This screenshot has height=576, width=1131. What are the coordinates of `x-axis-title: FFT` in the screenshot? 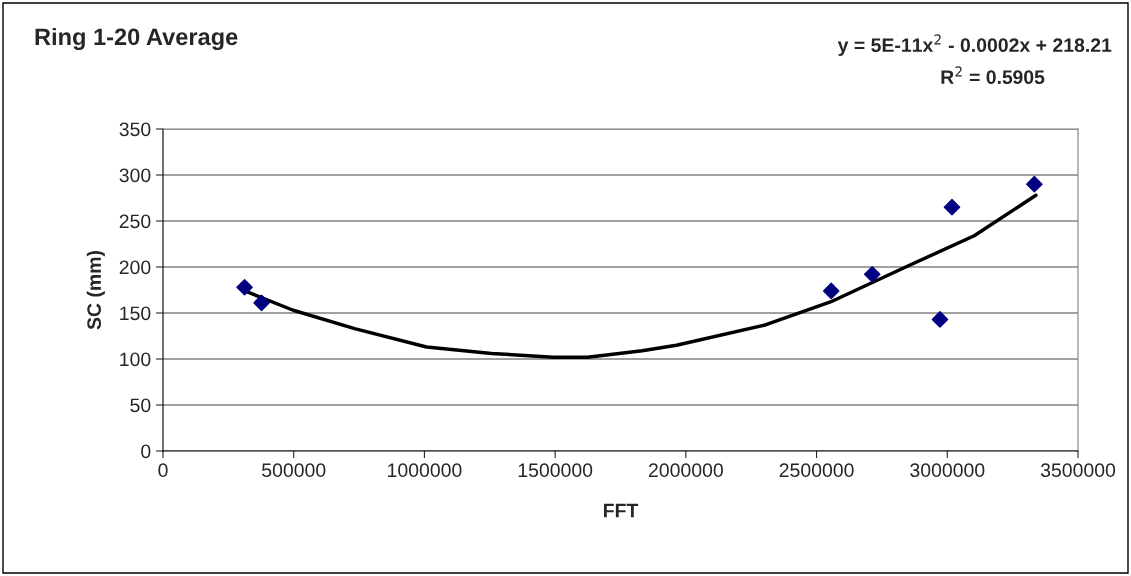 It's located at (621, 510).